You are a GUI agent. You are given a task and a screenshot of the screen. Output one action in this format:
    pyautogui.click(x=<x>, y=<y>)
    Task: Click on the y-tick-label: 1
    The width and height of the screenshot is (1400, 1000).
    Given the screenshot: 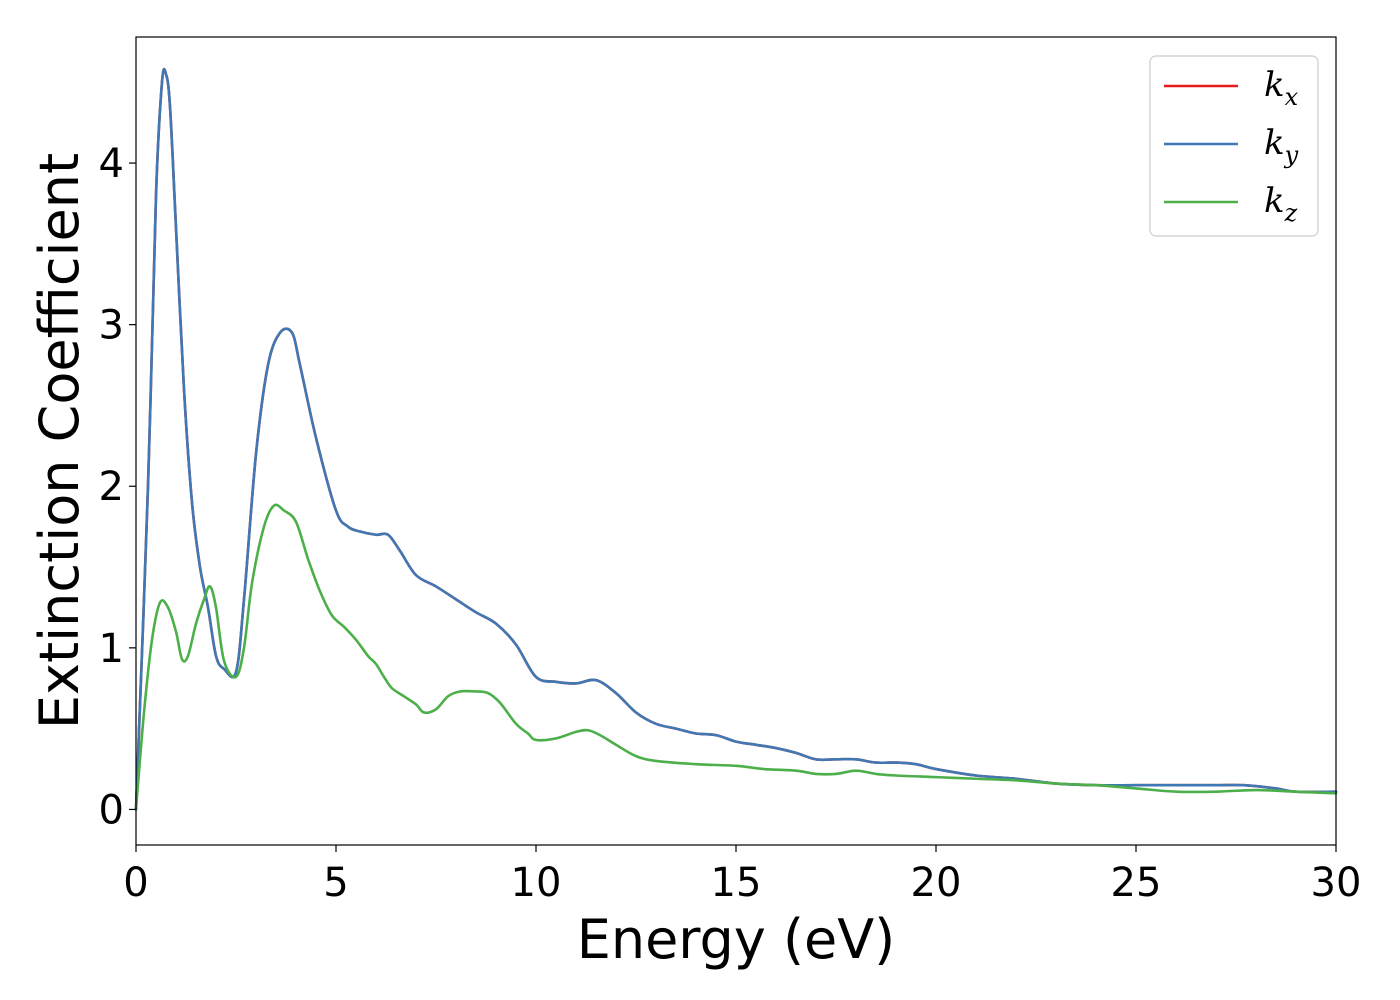 What is the action you would take?
    pyautogui.click(x=111, y=649)
    